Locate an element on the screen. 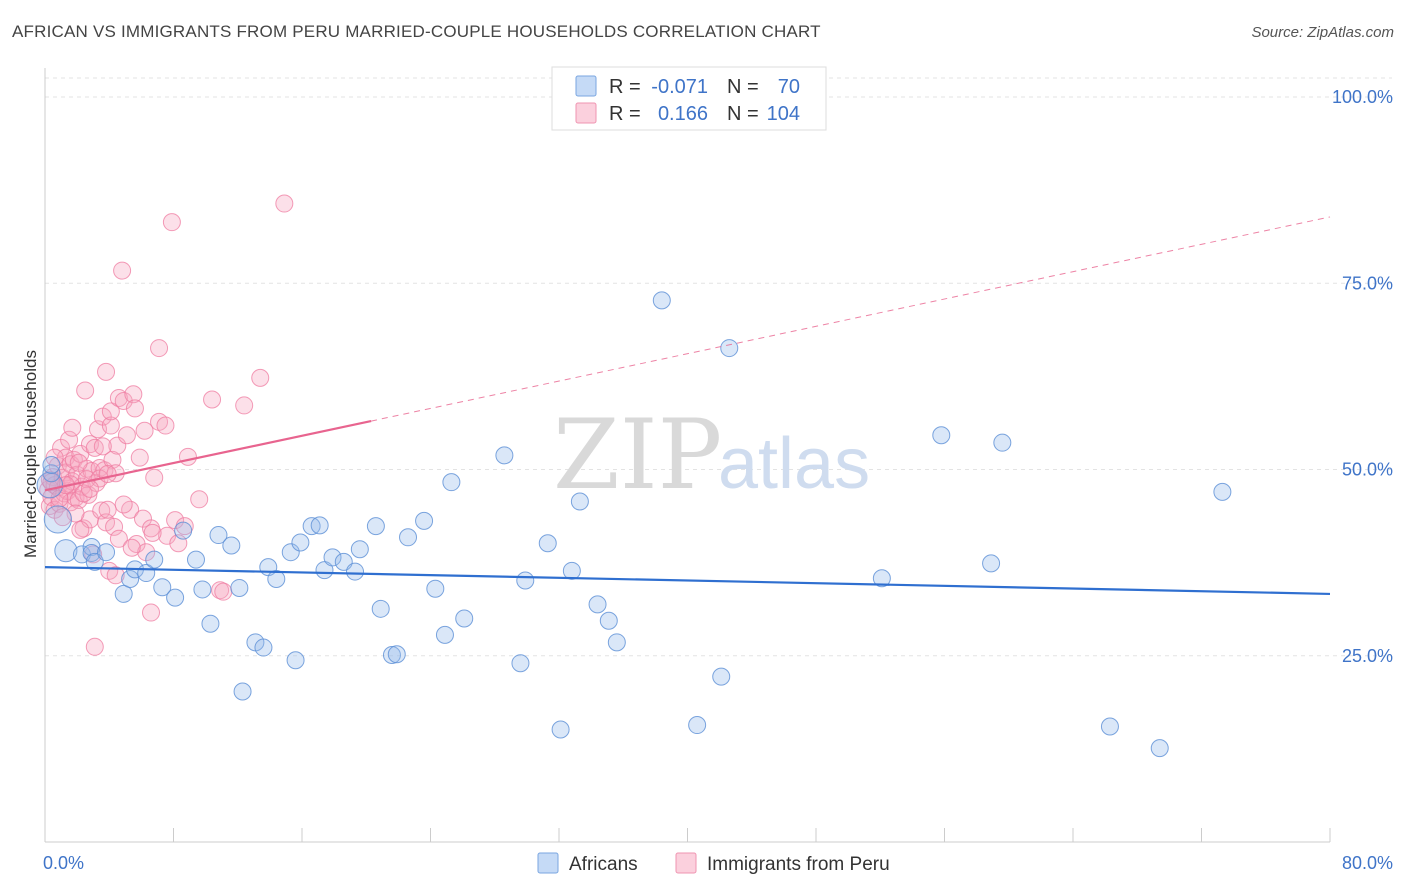  legend-swatch-africans is located at coordinates (586, 86).